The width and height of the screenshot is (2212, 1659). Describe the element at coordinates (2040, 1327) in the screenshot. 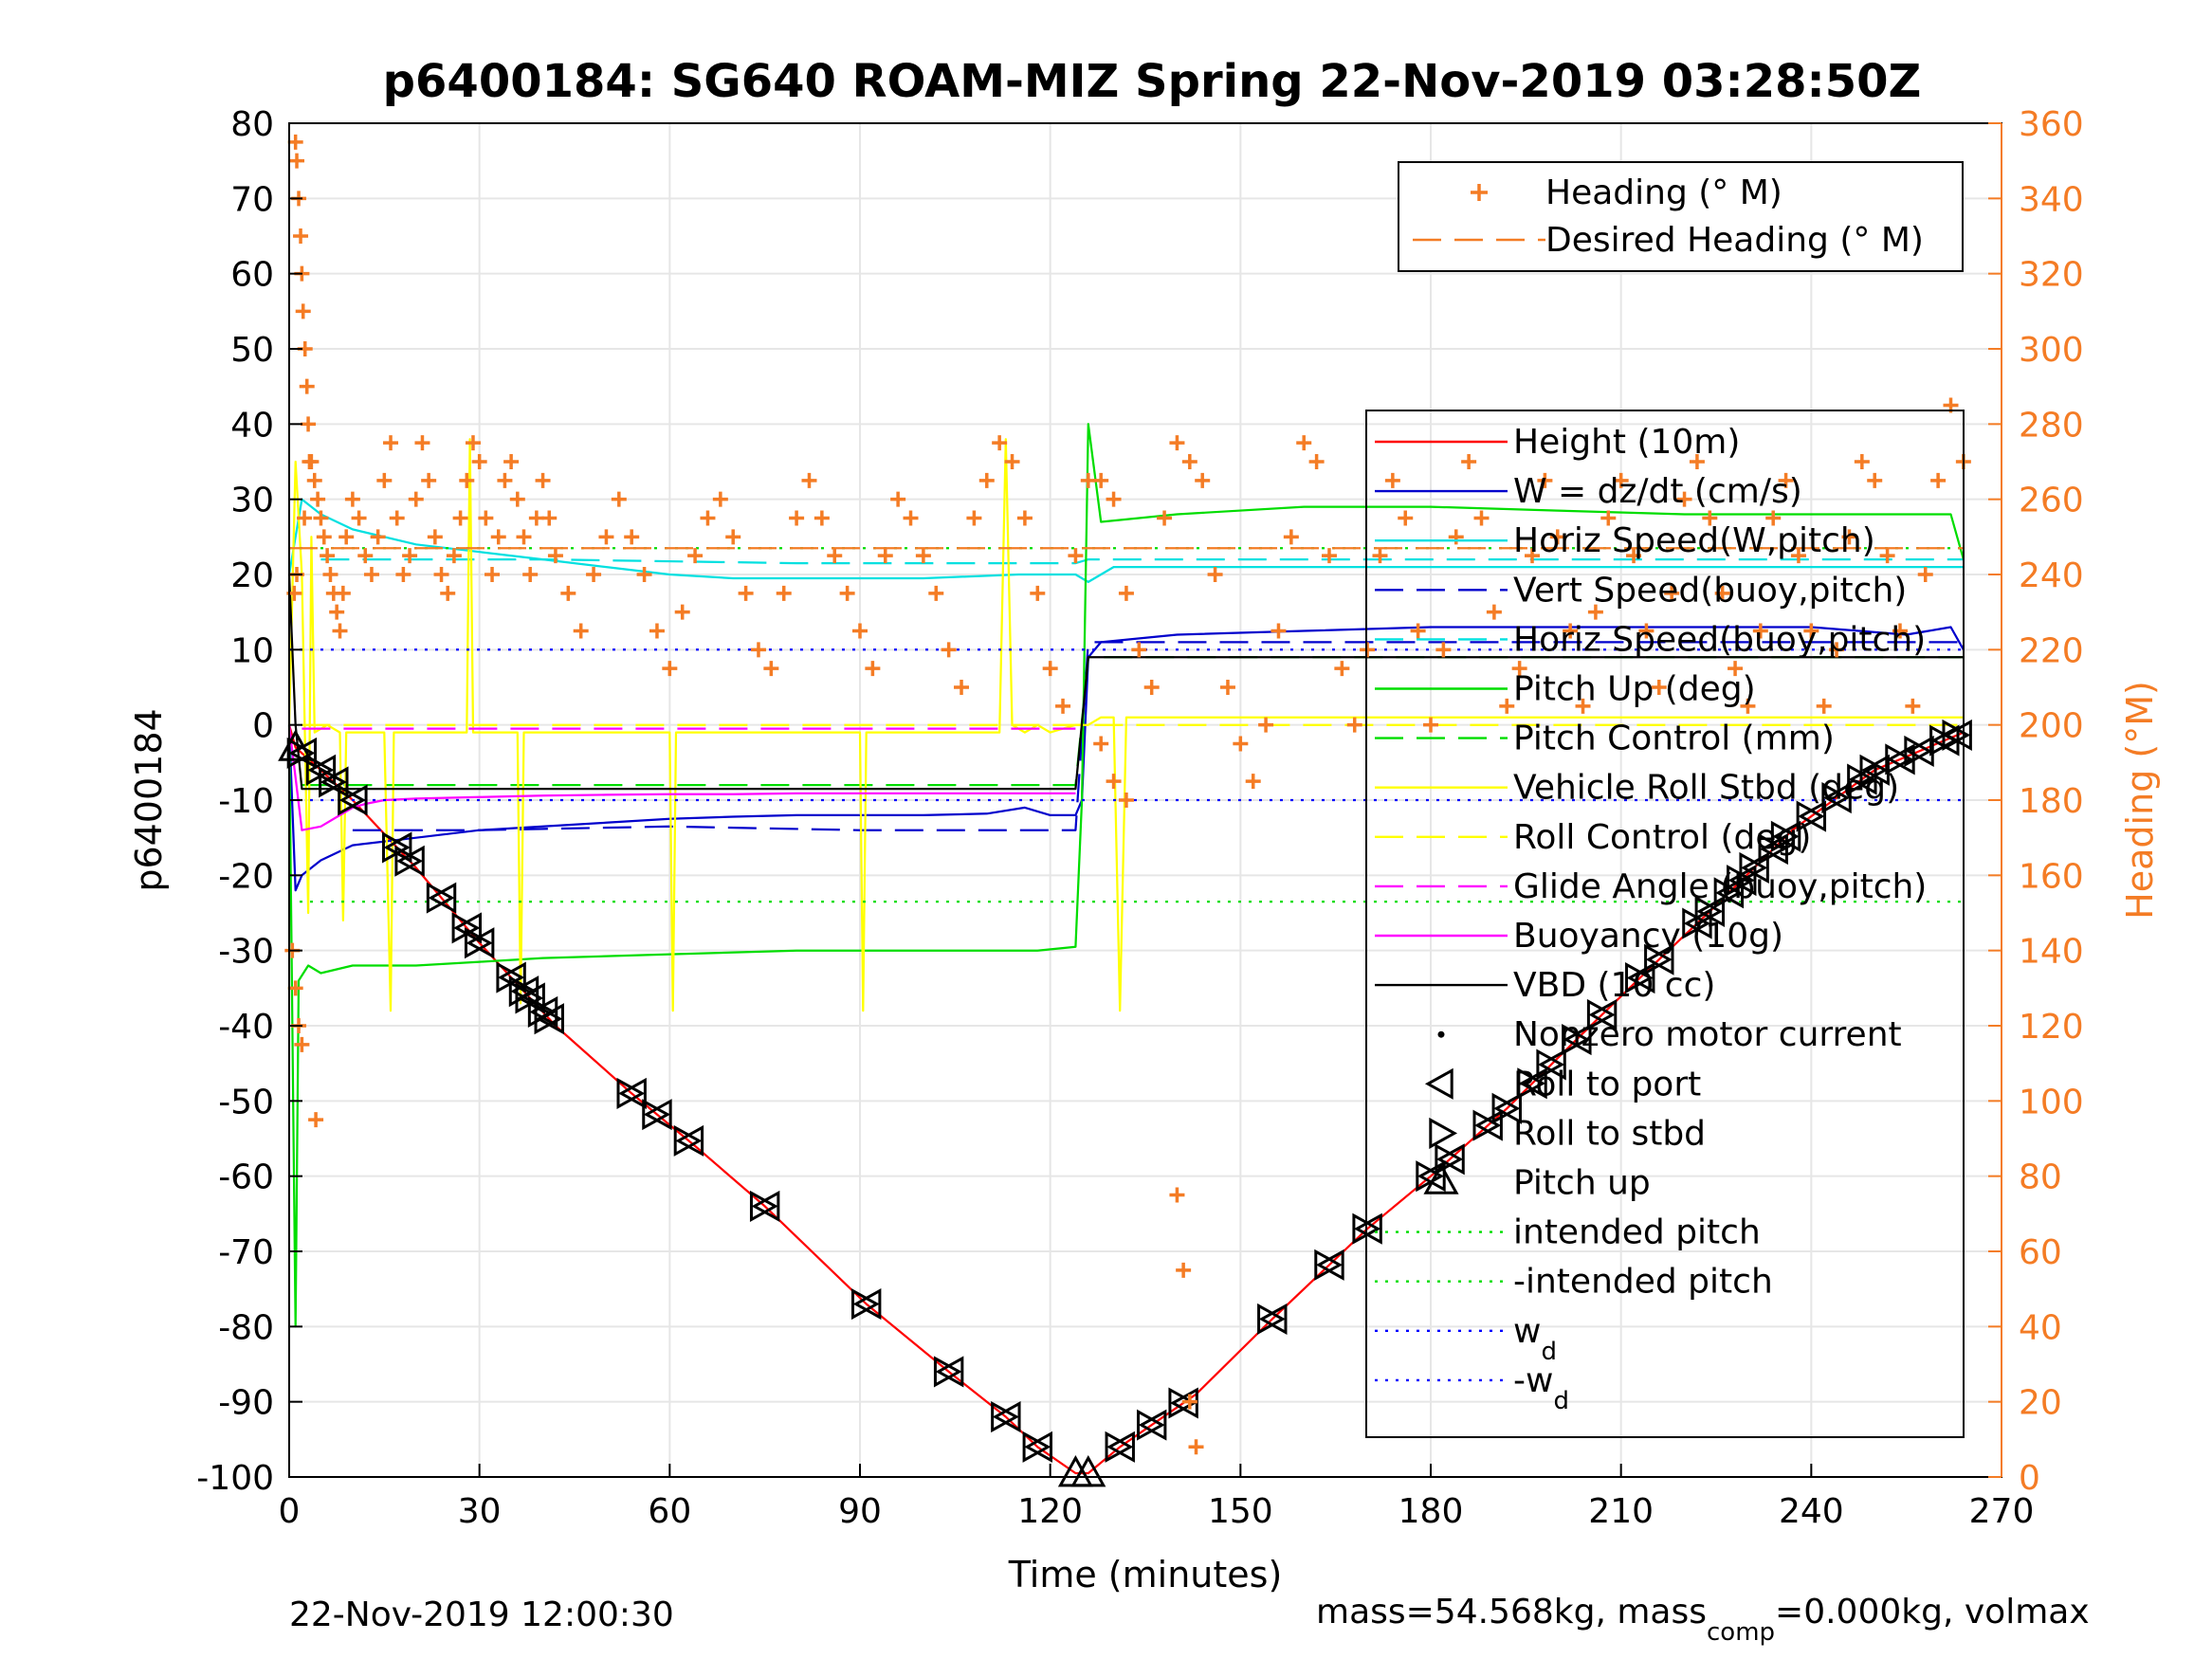

I see `y-right-tick-label: 40` at that location.